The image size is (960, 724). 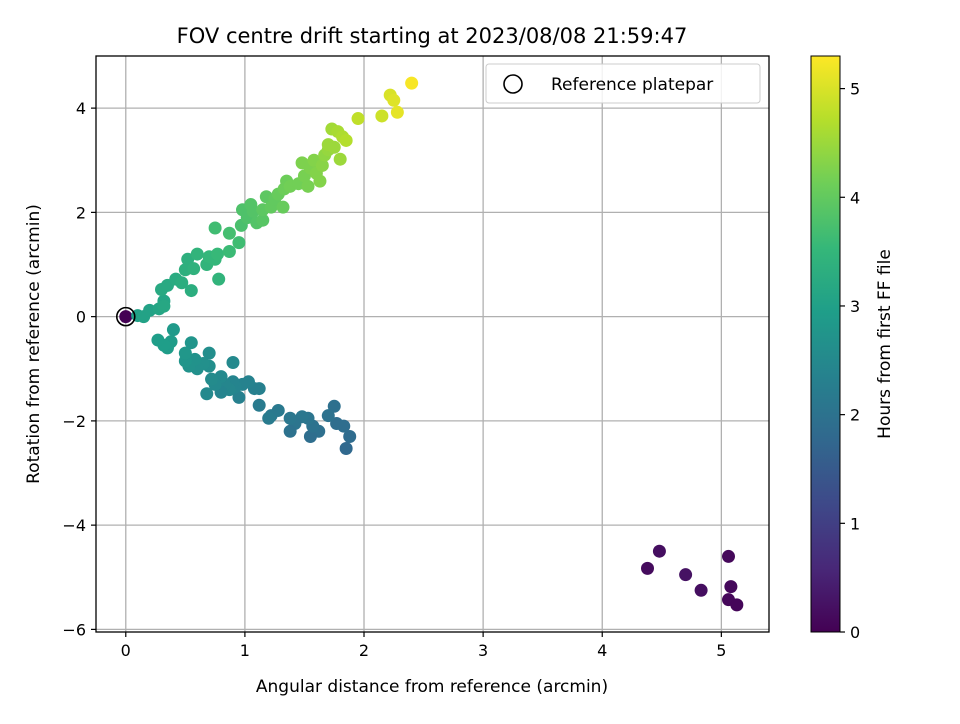 I want to click on y-tick-label: 4, so click(x=81, y=108).